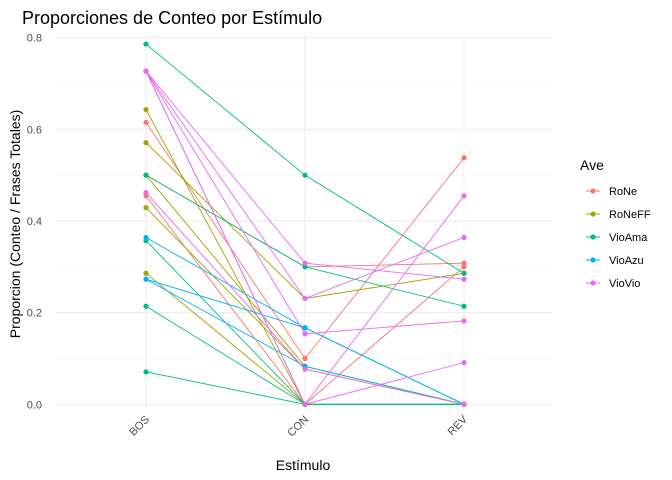 Image resolution: width=672 pixels, height=480 pixels. I want to click on chart-title: Proporciones de Conteo por Estímulo, so click(172, 18).